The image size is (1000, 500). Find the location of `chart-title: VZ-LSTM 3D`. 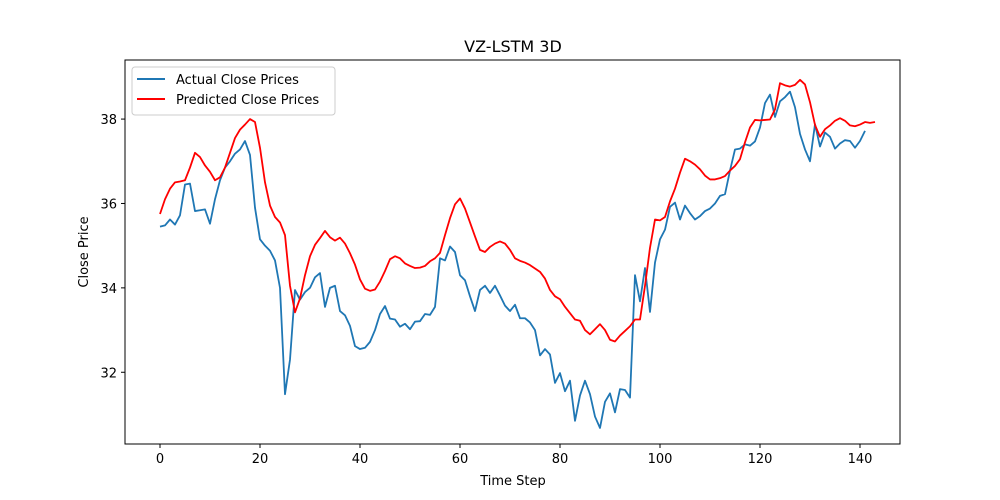

chart-title: VZ-LSTM 3D is located at coordinates (513, 46).